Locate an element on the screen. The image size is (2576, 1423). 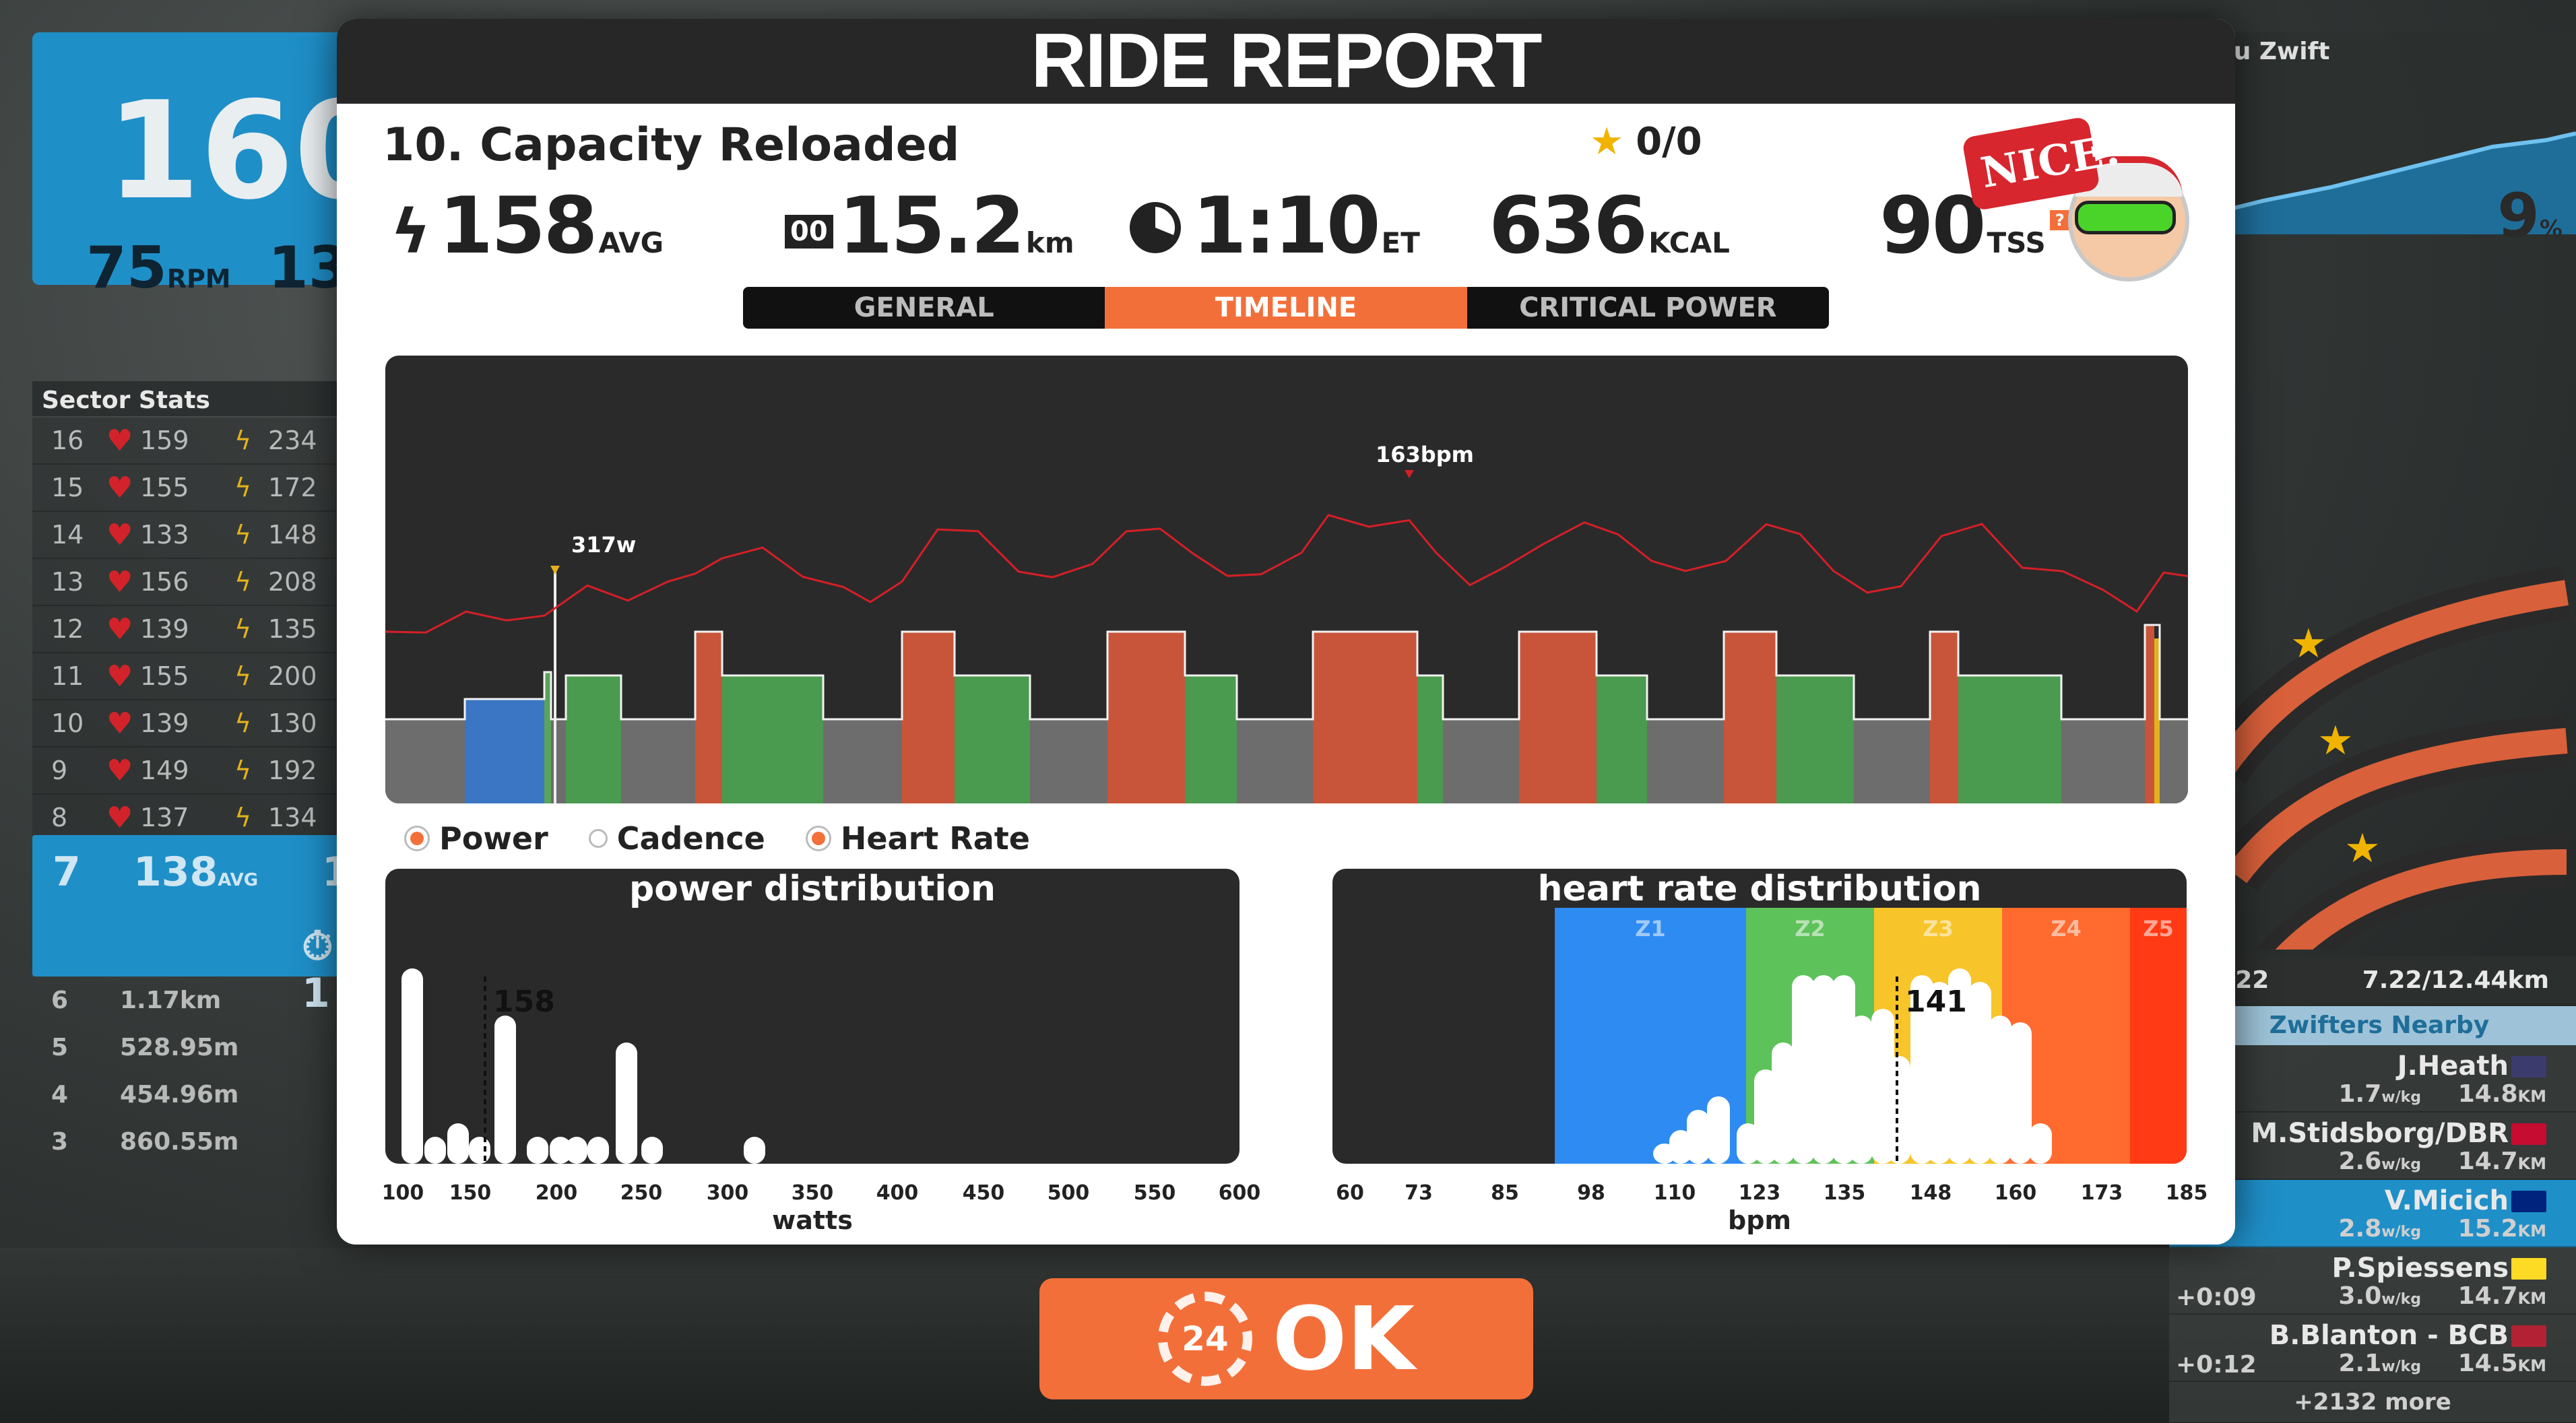
toggle-cadence: Cadence is located at coordinates (676, 838).